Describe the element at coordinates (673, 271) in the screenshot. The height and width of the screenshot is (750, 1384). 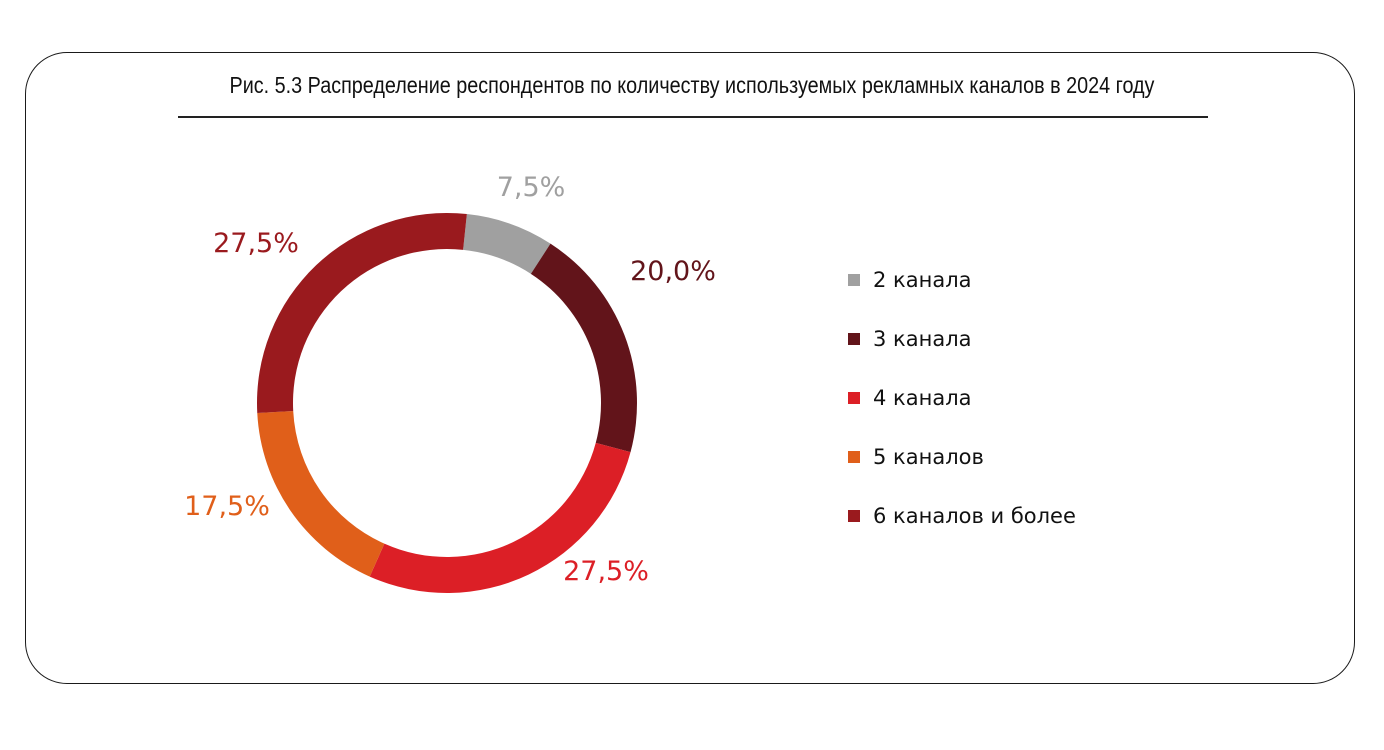
I see `data-label-2: 20,0%` at that location.